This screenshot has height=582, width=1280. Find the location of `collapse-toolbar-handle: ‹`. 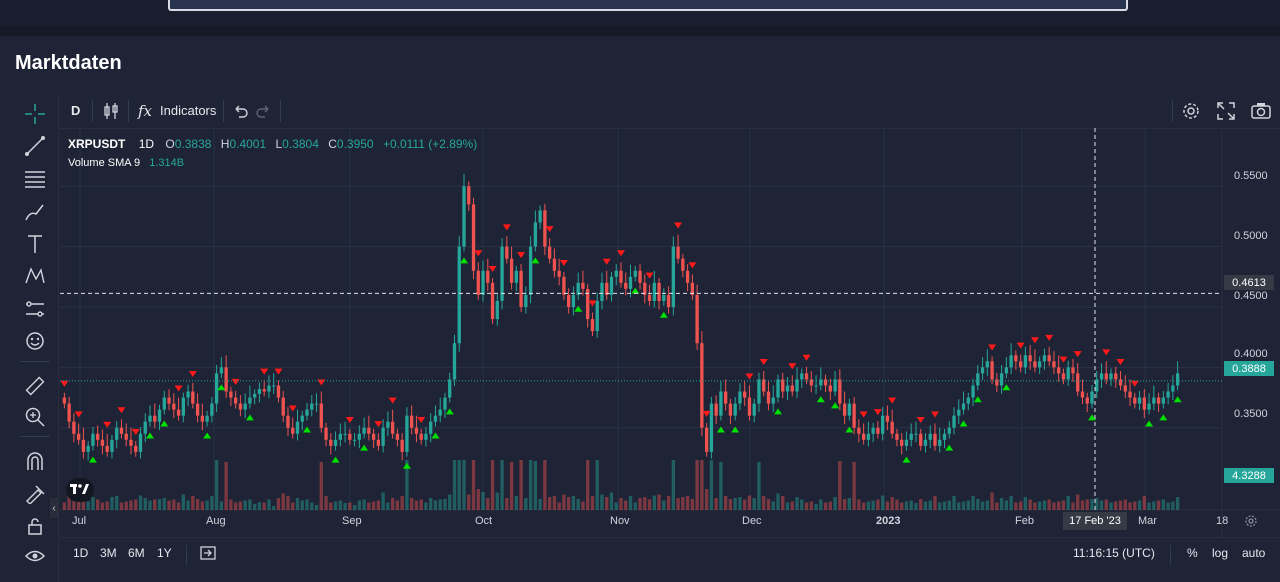

collapse-toolbar-handle: ‹ is located at coordinates (54, 508).